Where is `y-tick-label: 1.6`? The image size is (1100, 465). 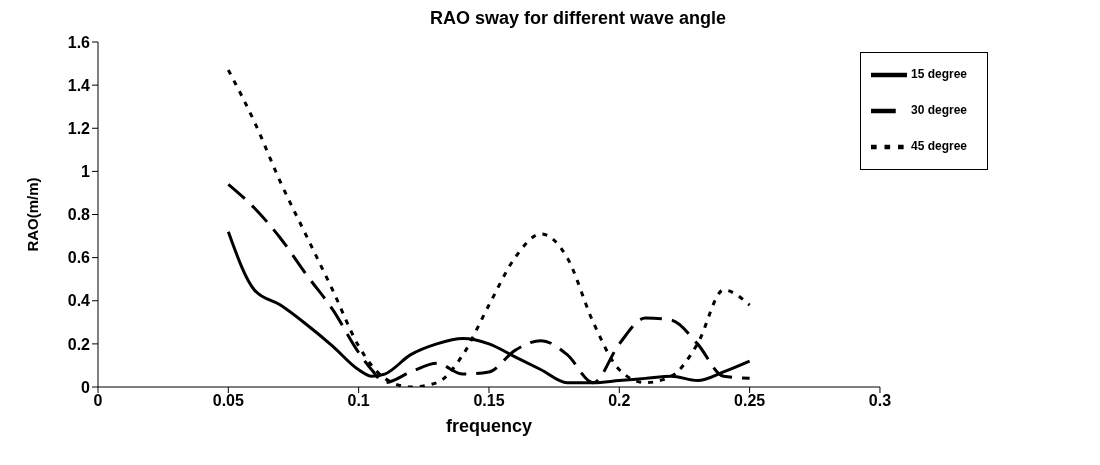 y-tick-label: 1.6 is located at coordinates (79, 42).